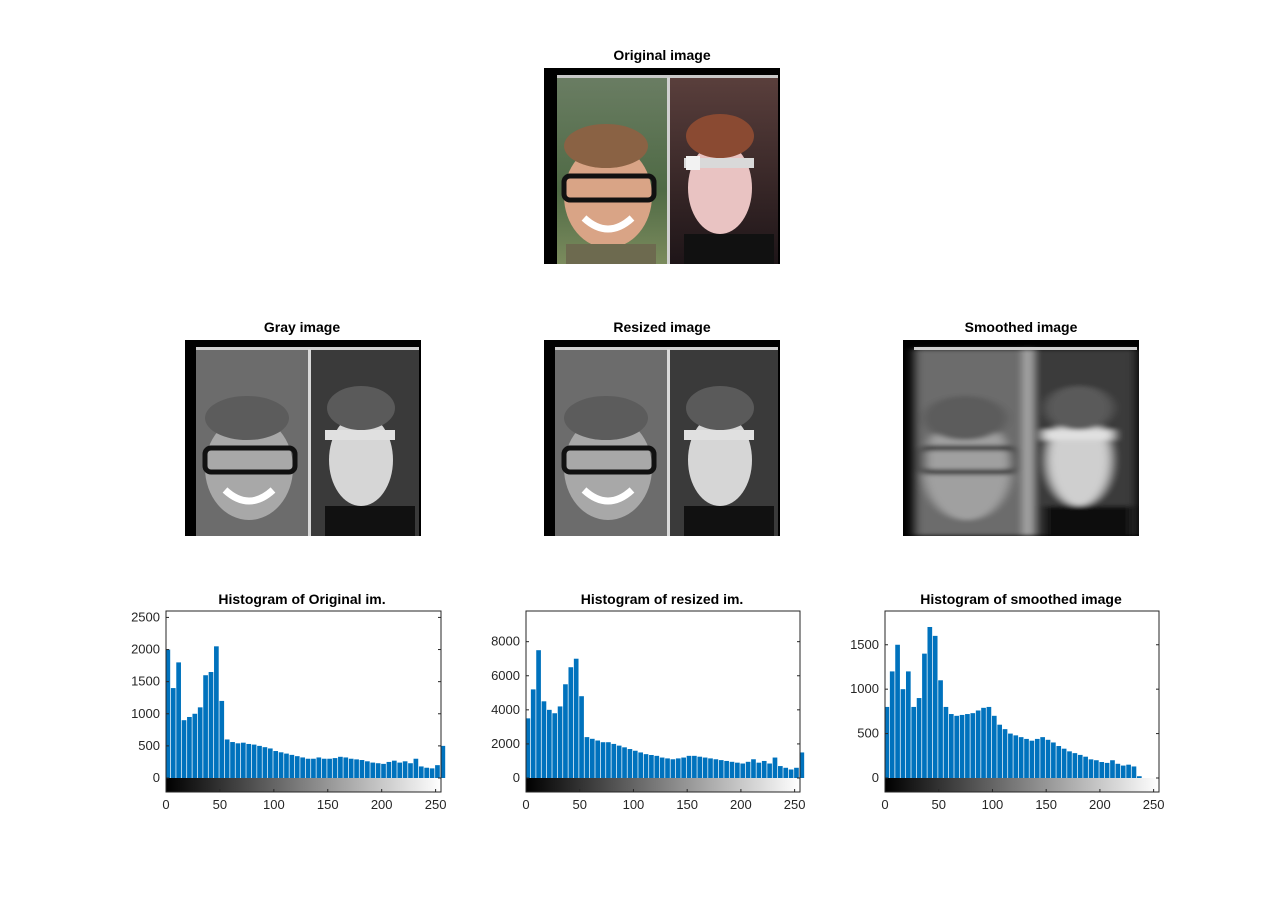 This screenshot has width=1280, height=908. What do you see at coordinates (1100, 804) in the screenshot?
I see `x-tick-label: 200` at bounding box center [1100, 804].